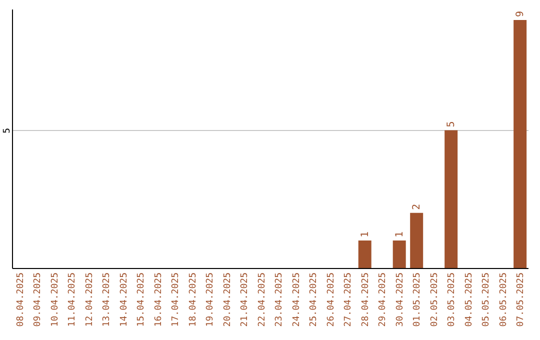  I want to click on x-tick-label: 06.05.2025, so click(503, 299).